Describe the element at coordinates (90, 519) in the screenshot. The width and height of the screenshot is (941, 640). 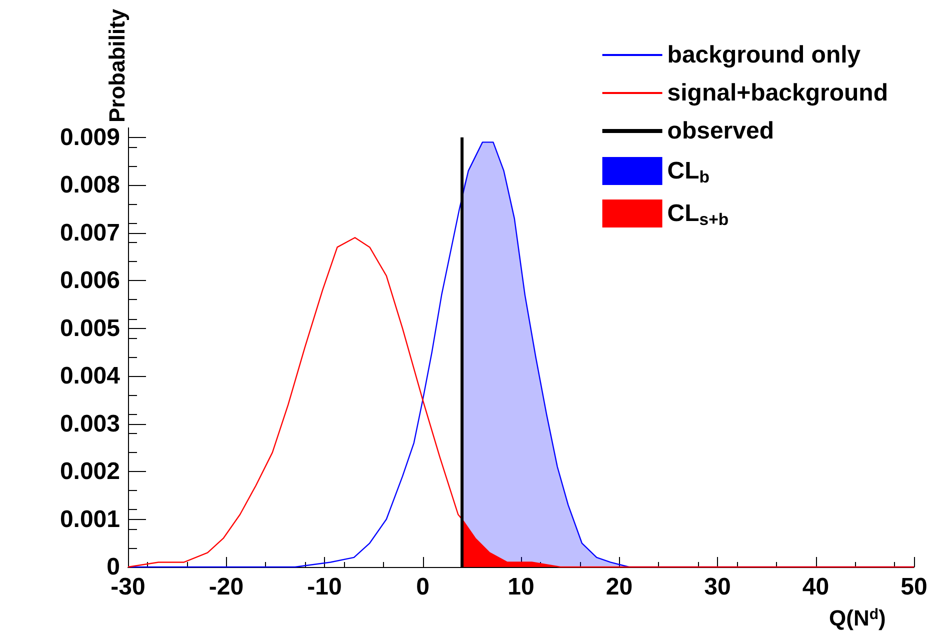
I see `y-tick-label: 0.001` at that location.